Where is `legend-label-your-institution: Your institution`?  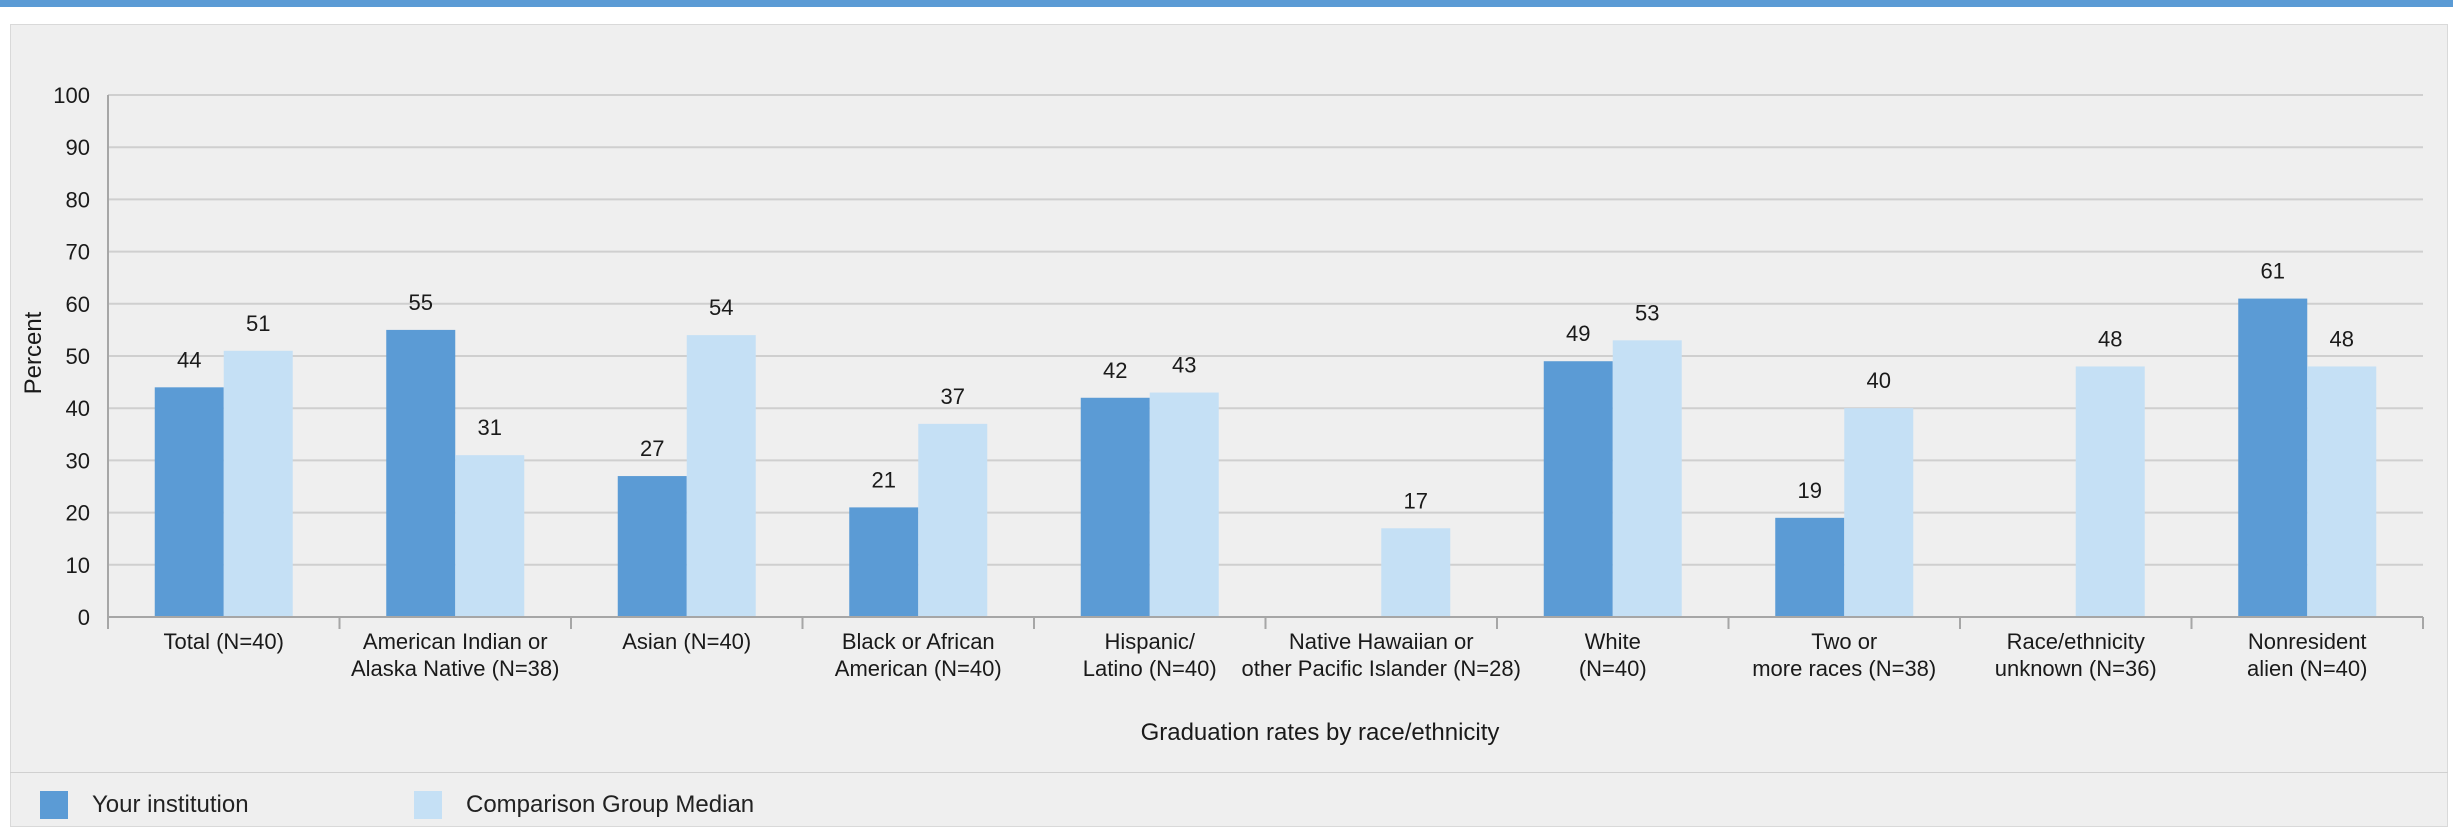
legend-label-your-institution: Your institution is located at coordinates (170, 804).